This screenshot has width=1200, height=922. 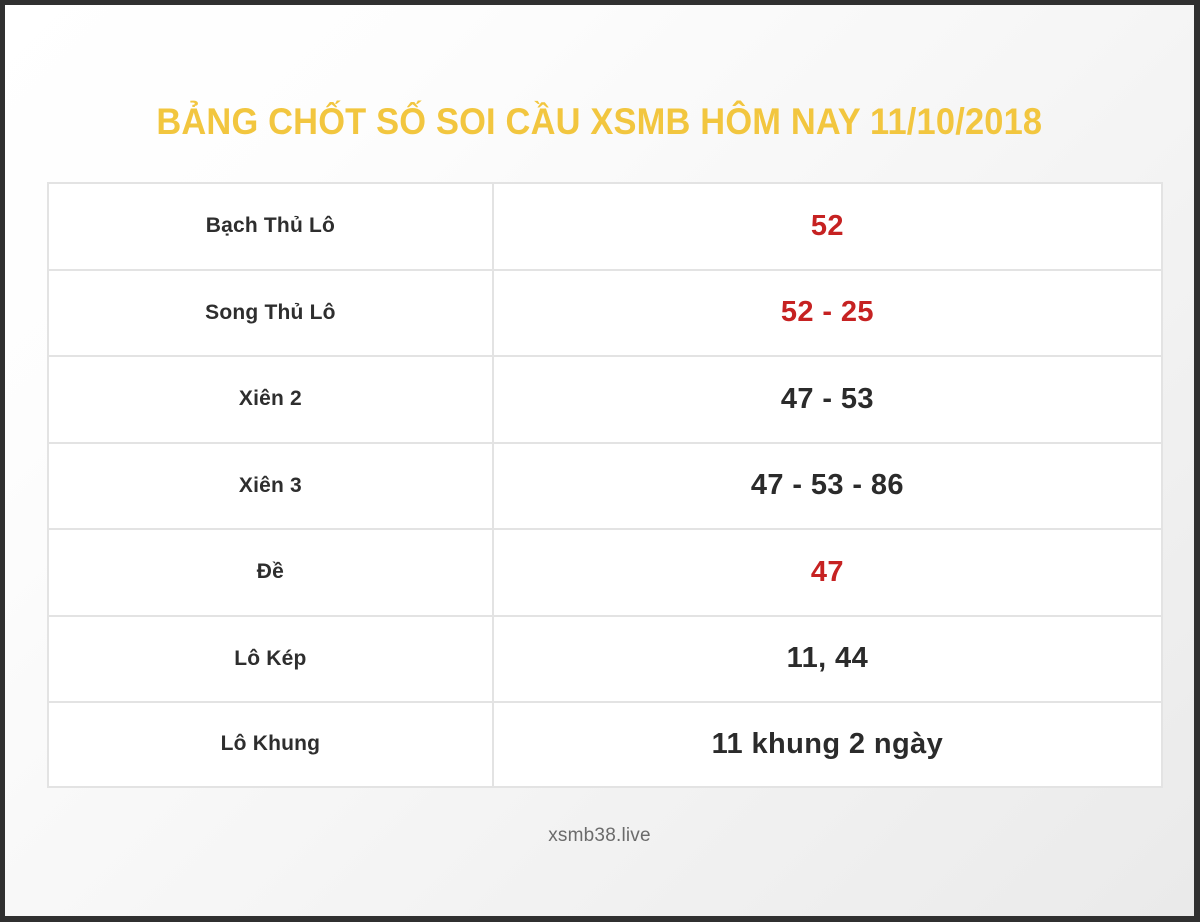 I want to click on table-row: Song Thủ Lô 52 - 25, so click(x=605, y=311).